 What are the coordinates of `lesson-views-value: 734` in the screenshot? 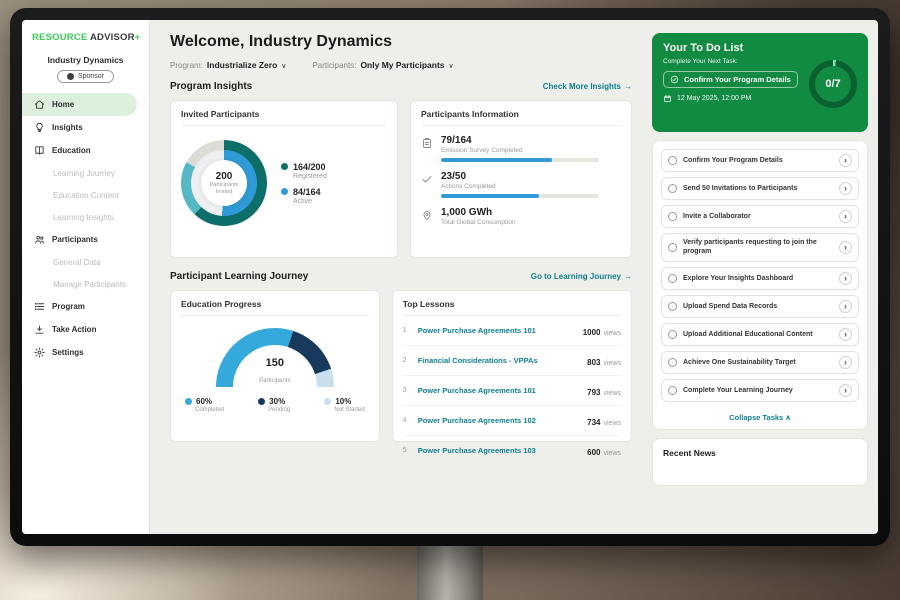 It's located at (594, 422).